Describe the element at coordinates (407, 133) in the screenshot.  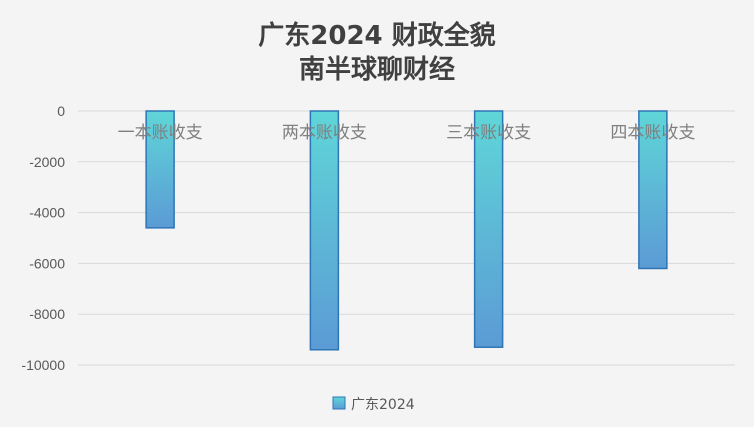
I see `category-labels: 一本账收支 两本账收支 三本账收支 四本账收支` at that location.